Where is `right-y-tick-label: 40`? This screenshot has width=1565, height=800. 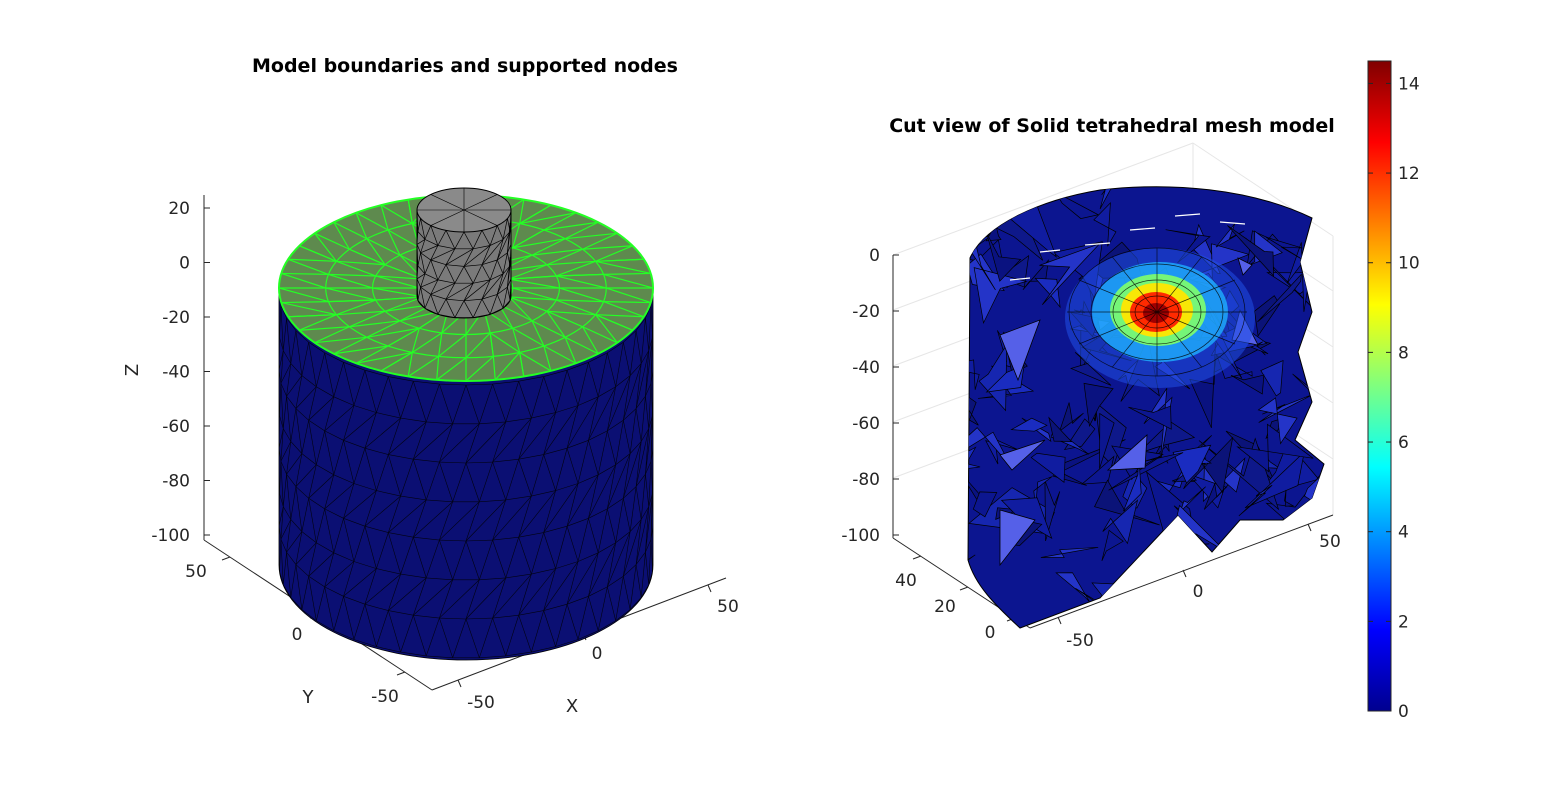
right-y-tick-label: 40 is located at coordinates (906, 581).